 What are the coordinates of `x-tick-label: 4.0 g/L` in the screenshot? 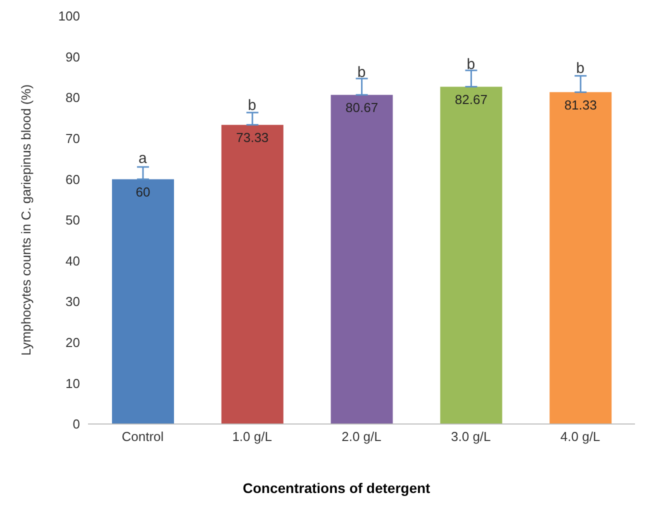 It's located at (580, 436).